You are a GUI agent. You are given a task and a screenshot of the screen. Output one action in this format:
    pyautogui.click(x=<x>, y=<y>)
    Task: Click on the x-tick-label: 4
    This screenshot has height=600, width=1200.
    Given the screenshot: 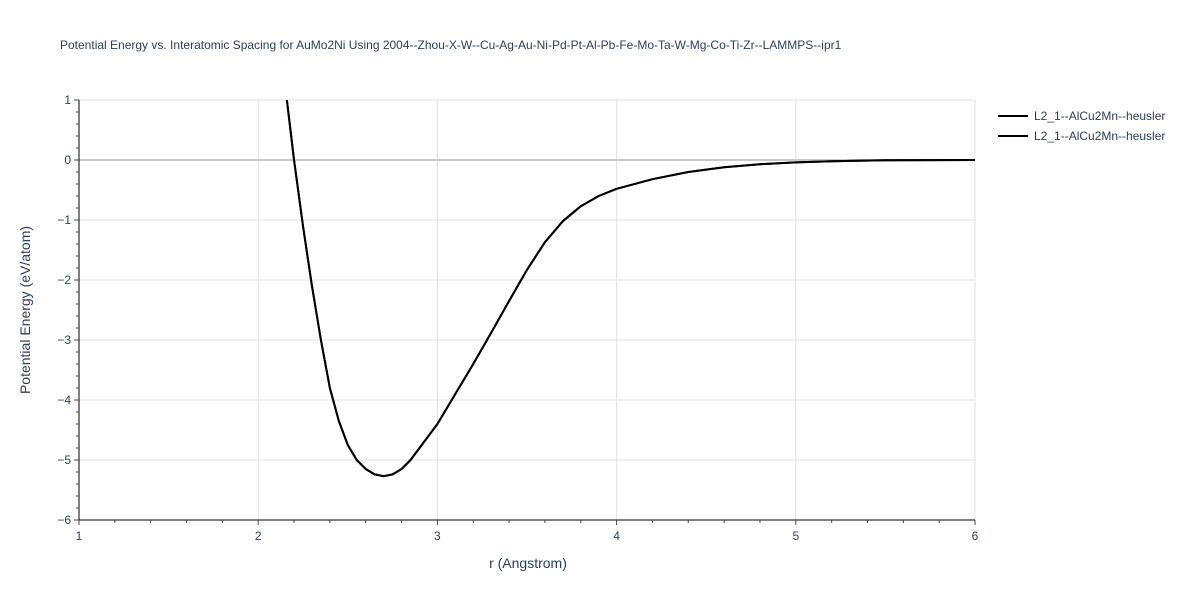 What is the action you would take?
    pyautogui.click(x=616, y=536)
    